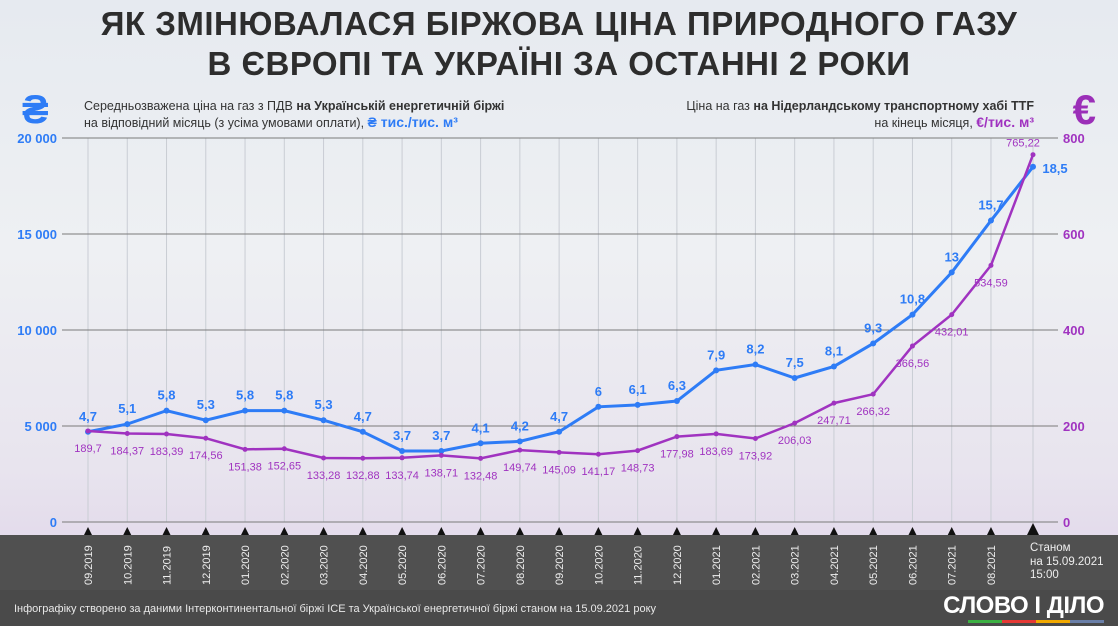  What do you see at coordinates (207, 565) in the screenshot?
I see `x-tick-label: 12.2019` at bounding box center [207, 565].